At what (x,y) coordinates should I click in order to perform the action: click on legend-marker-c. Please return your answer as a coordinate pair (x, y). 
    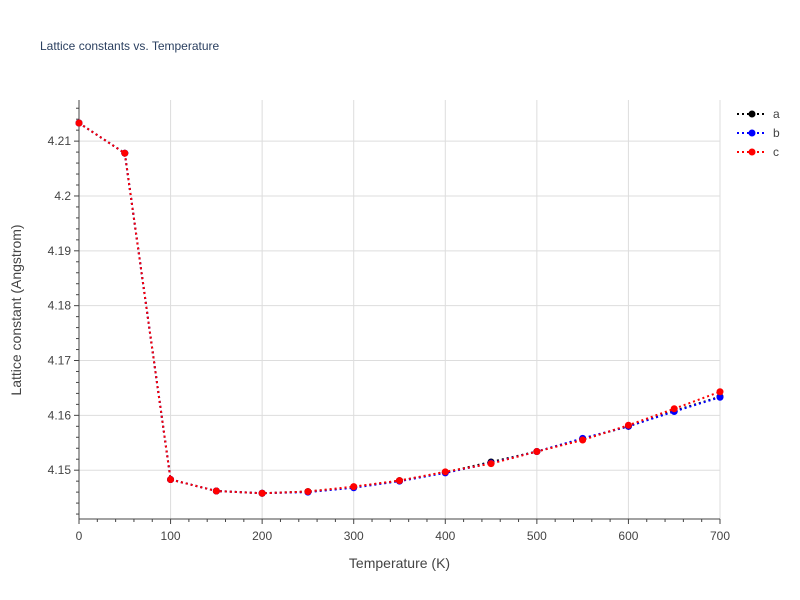
    Looking at the image, I should click on (752, 152).